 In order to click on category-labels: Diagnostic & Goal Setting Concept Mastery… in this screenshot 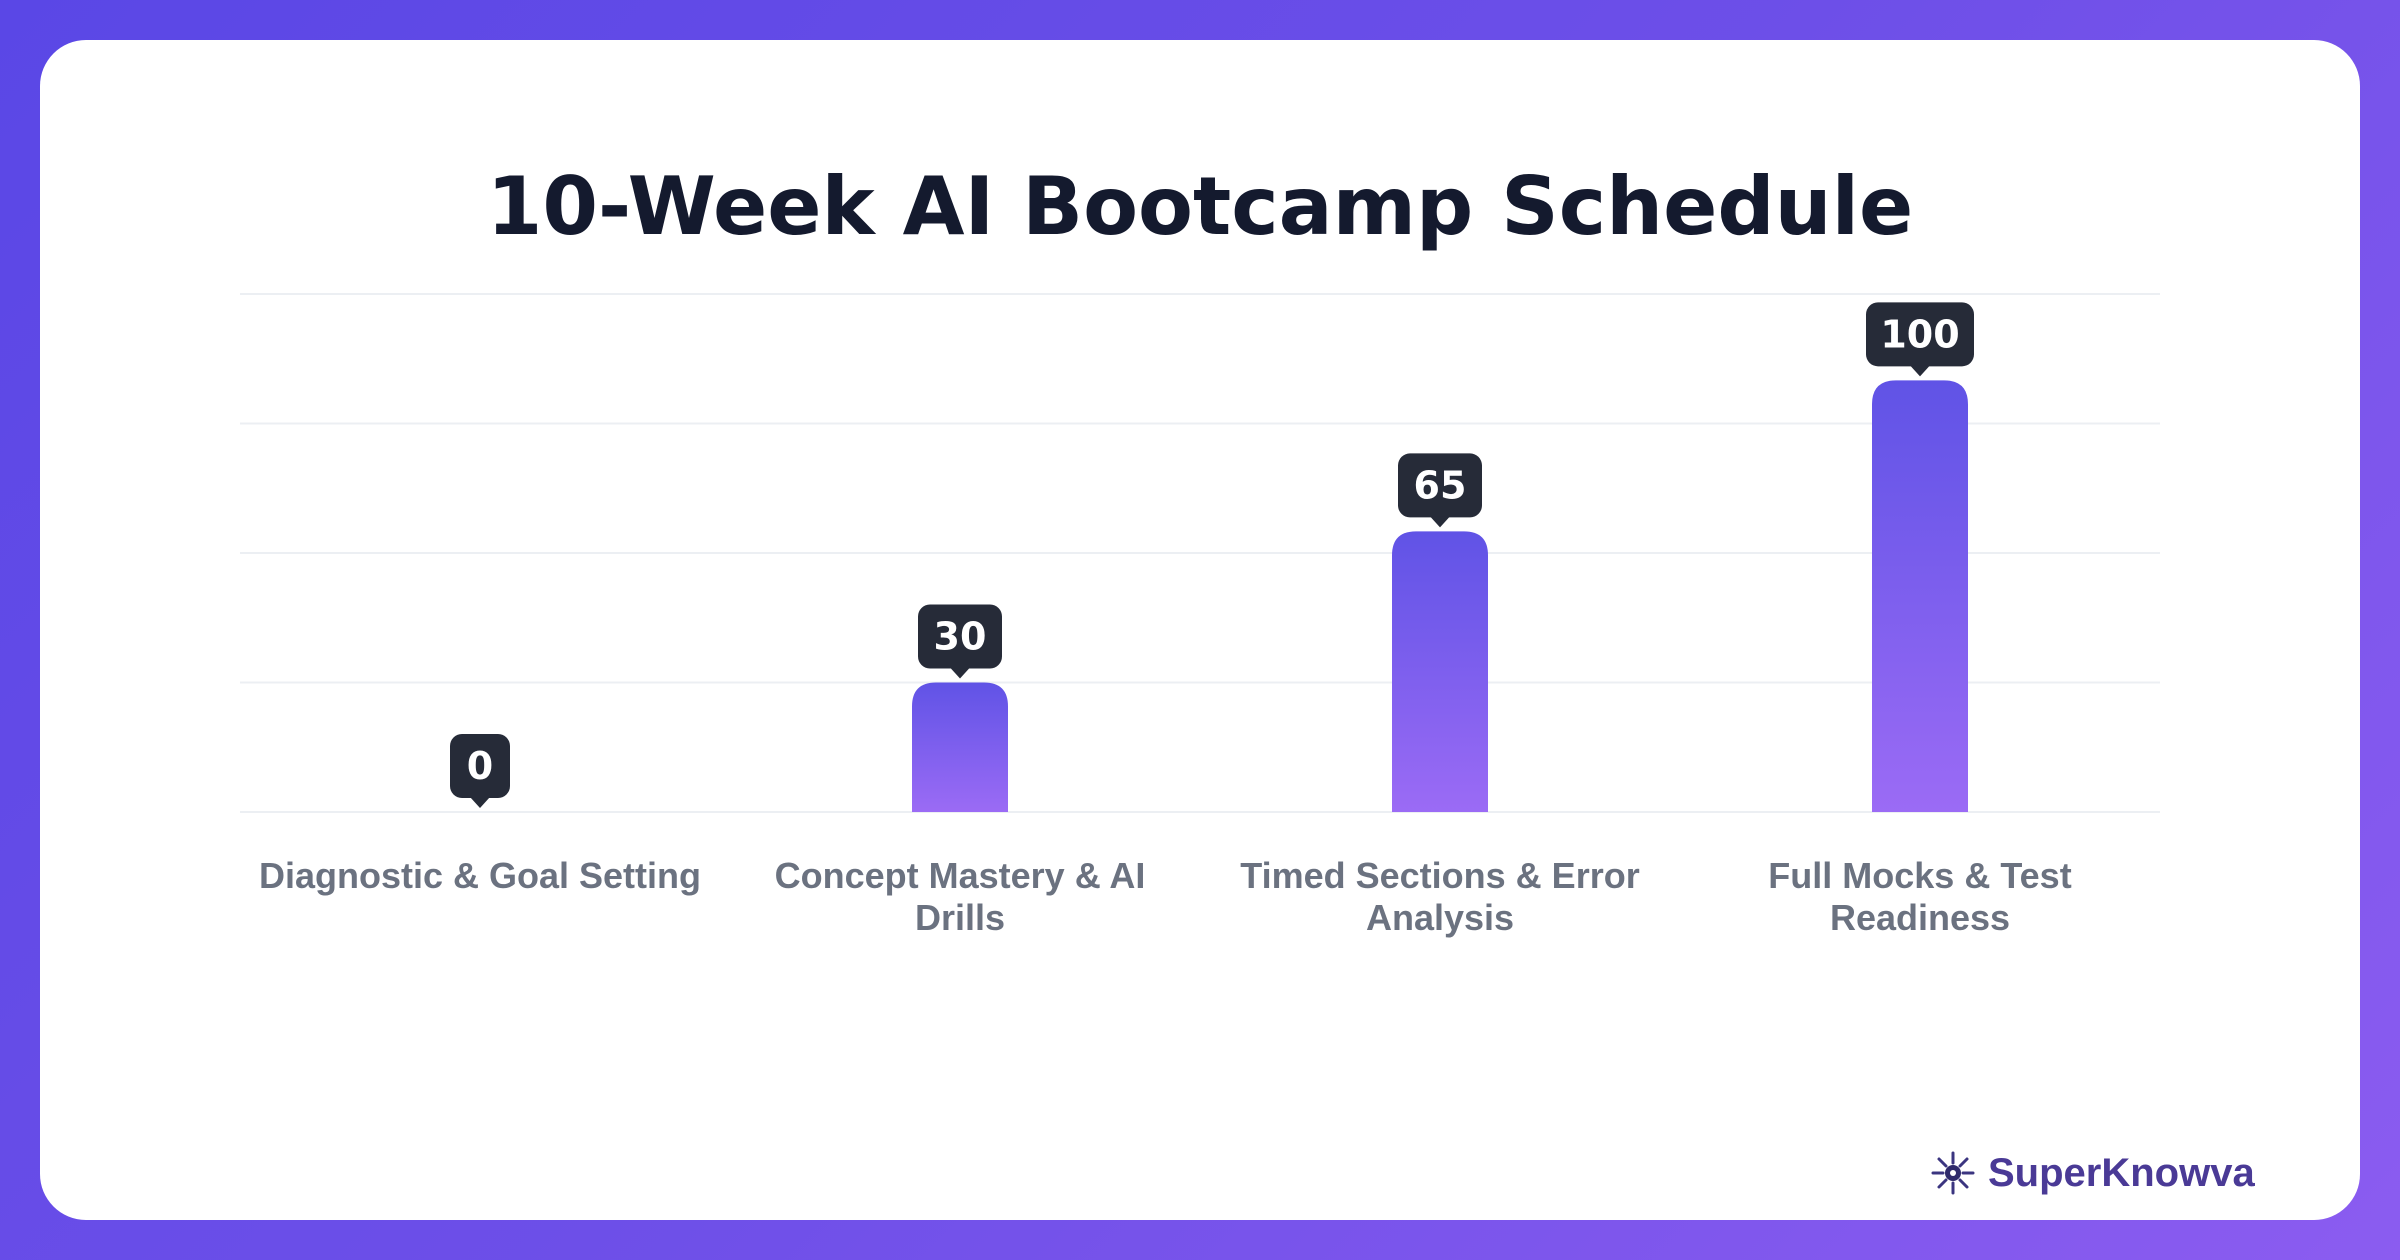, I will do `click(1165, 896)`.